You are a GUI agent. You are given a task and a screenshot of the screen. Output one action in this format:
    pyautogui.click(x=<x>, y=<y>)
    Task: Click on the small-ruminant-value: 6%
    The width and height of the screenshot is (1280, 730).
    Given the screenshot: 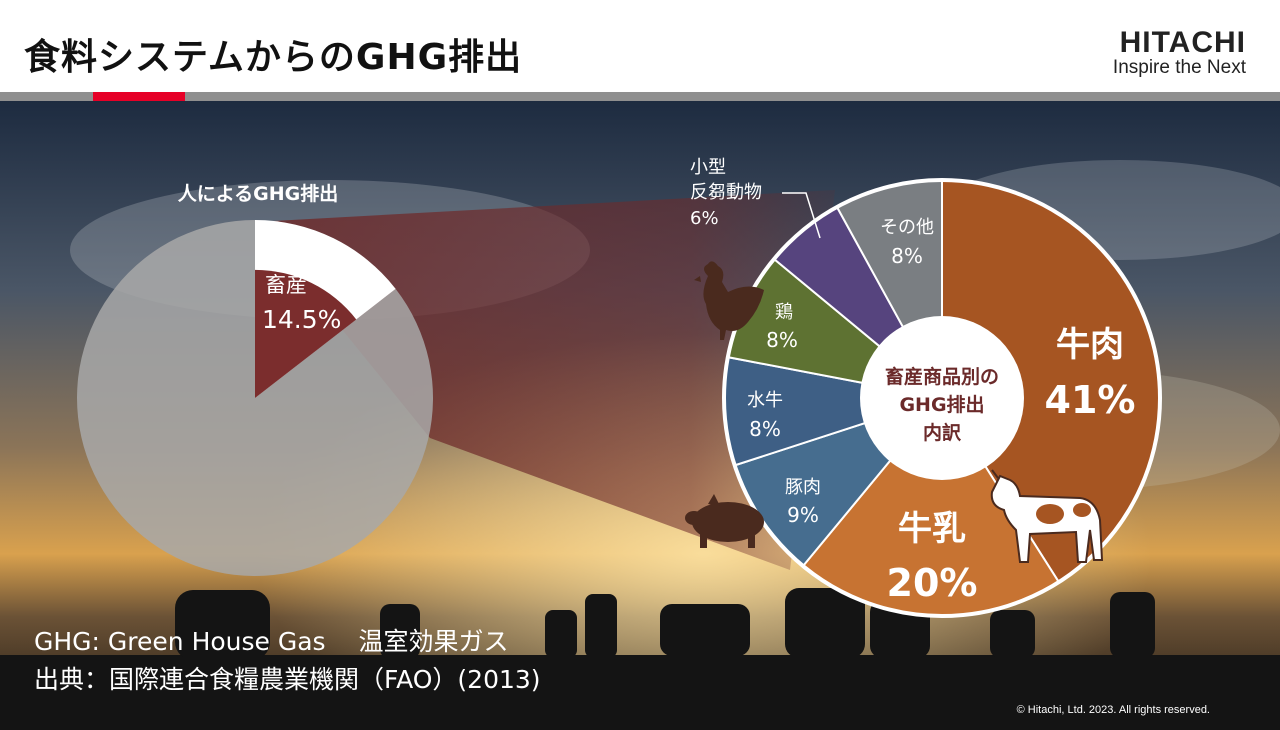 What is the action you would take?
    pyautogui.click(x=704, y=218)
    